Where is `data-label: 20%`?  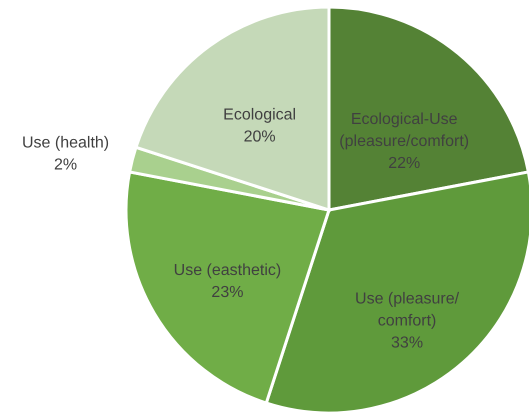
data-label: 20% is located at coordinates (260, 137).